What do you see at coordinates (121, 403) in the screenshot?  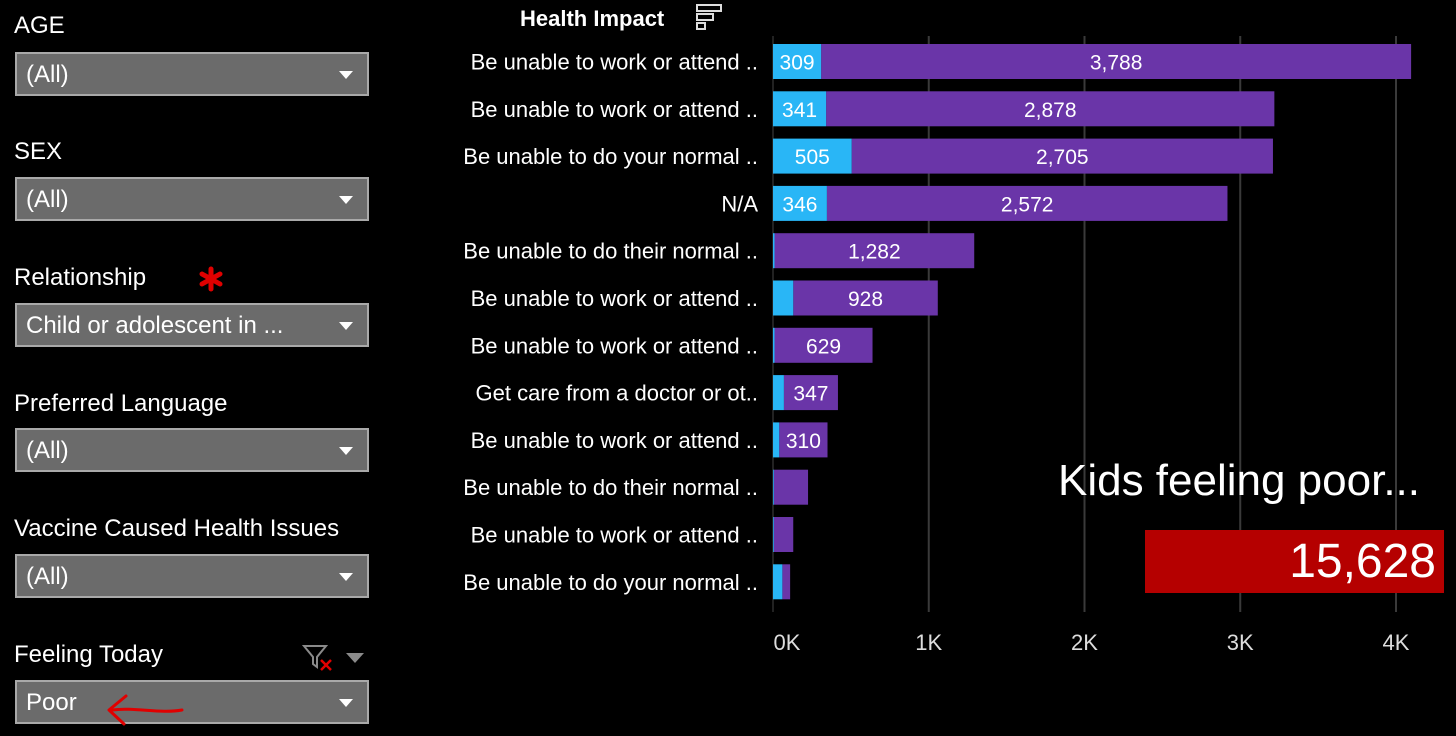 I see `filter-label-preferred-language: Preferred Language` at bounding box center [121, 403].